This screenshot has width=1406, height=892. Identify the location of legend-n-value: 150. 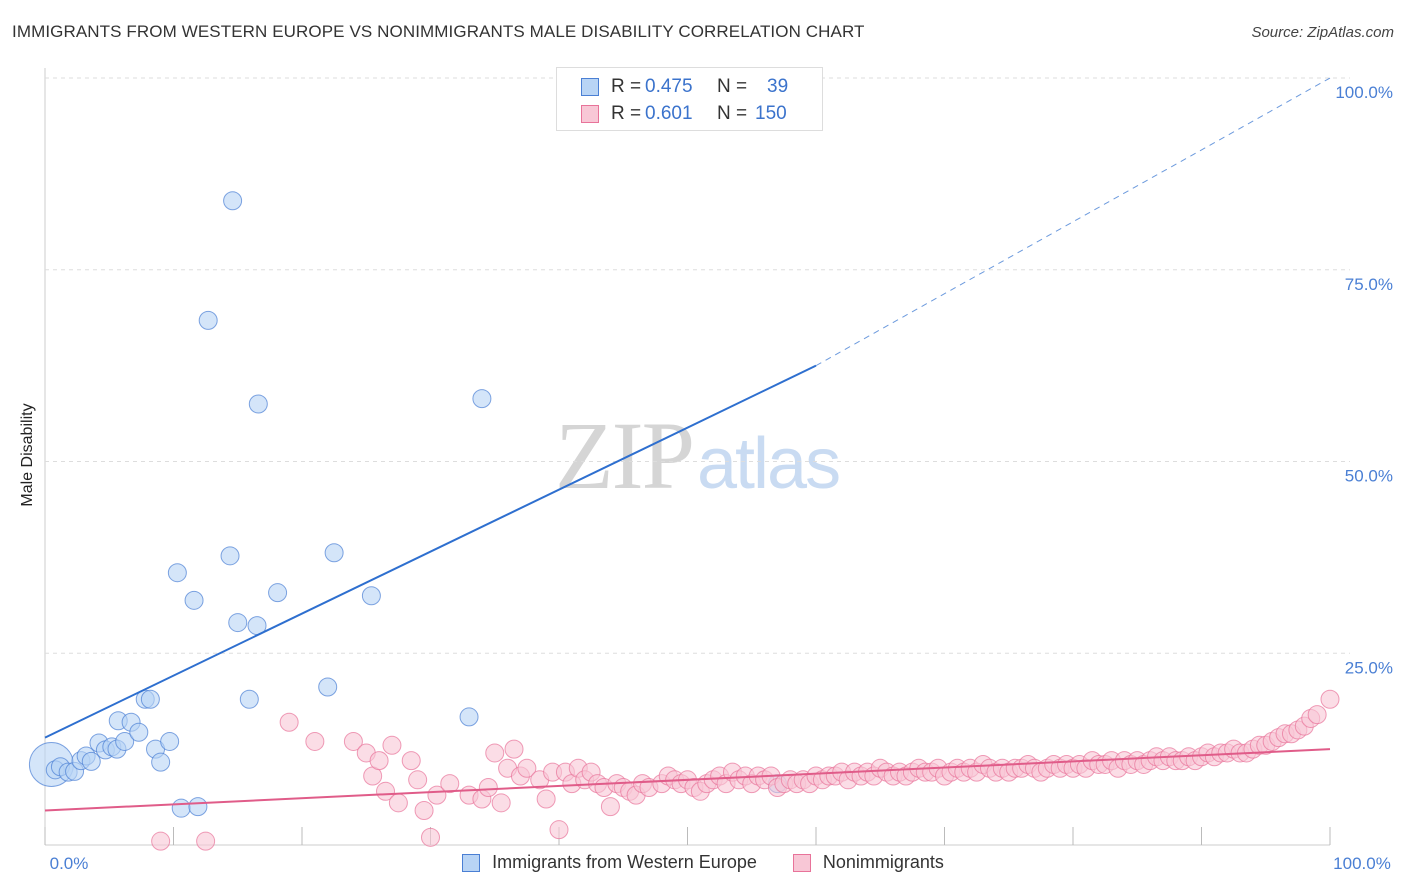
(771, 113).